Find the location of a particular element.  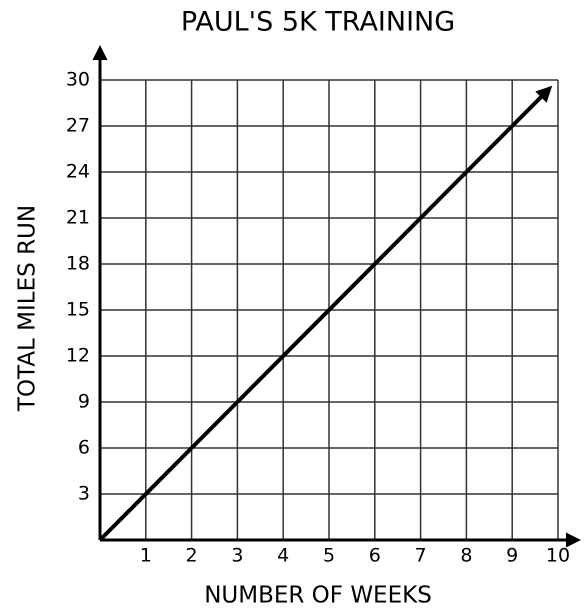

x-tick-label: 4 is located at coordinates (283, 556).